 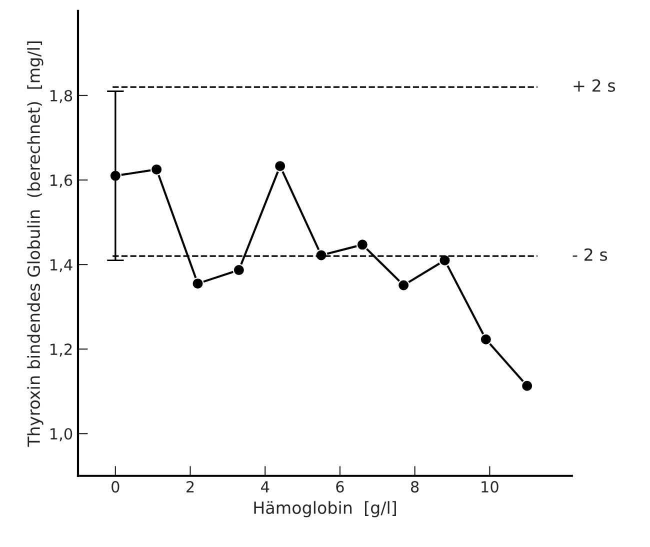 What do you see at coordinates (61, 97) in the screenshot?
I see `y-tick-label: 1,8` at bounding box center [61, 97].